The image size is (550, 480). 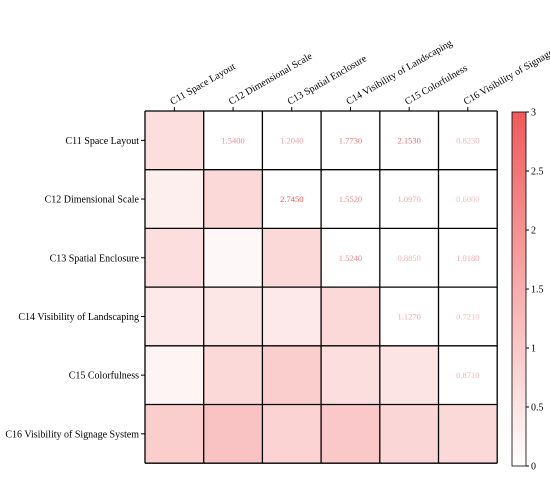 I want to click on heatmap-cell-r2-c5, so click(x=409, y=199).